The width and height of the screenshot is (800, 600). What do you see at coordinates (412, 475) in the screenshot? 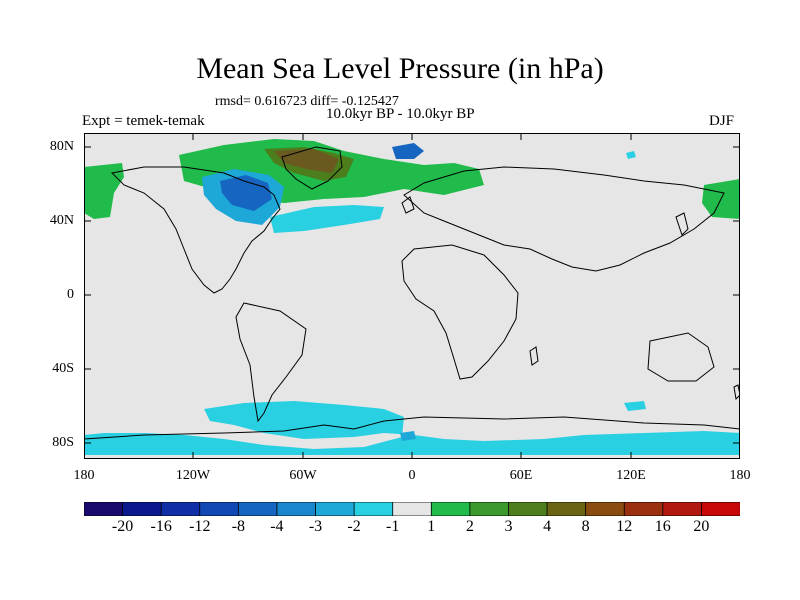
I see `lon-label-0: 0` at bounding box center [412, 475].